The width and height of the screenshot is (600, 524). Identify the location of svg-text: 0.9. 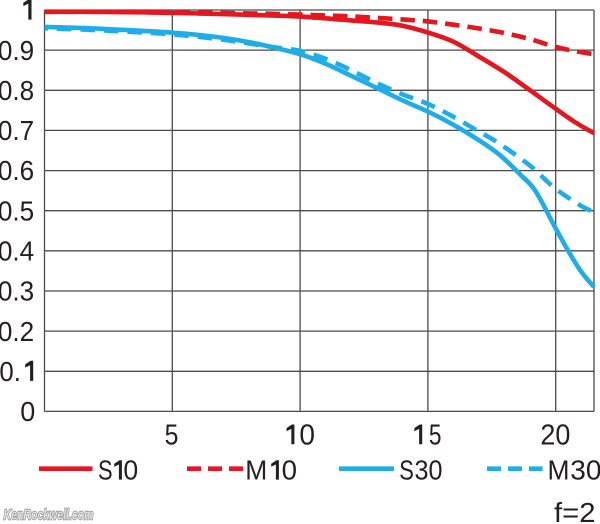
(17, 50).